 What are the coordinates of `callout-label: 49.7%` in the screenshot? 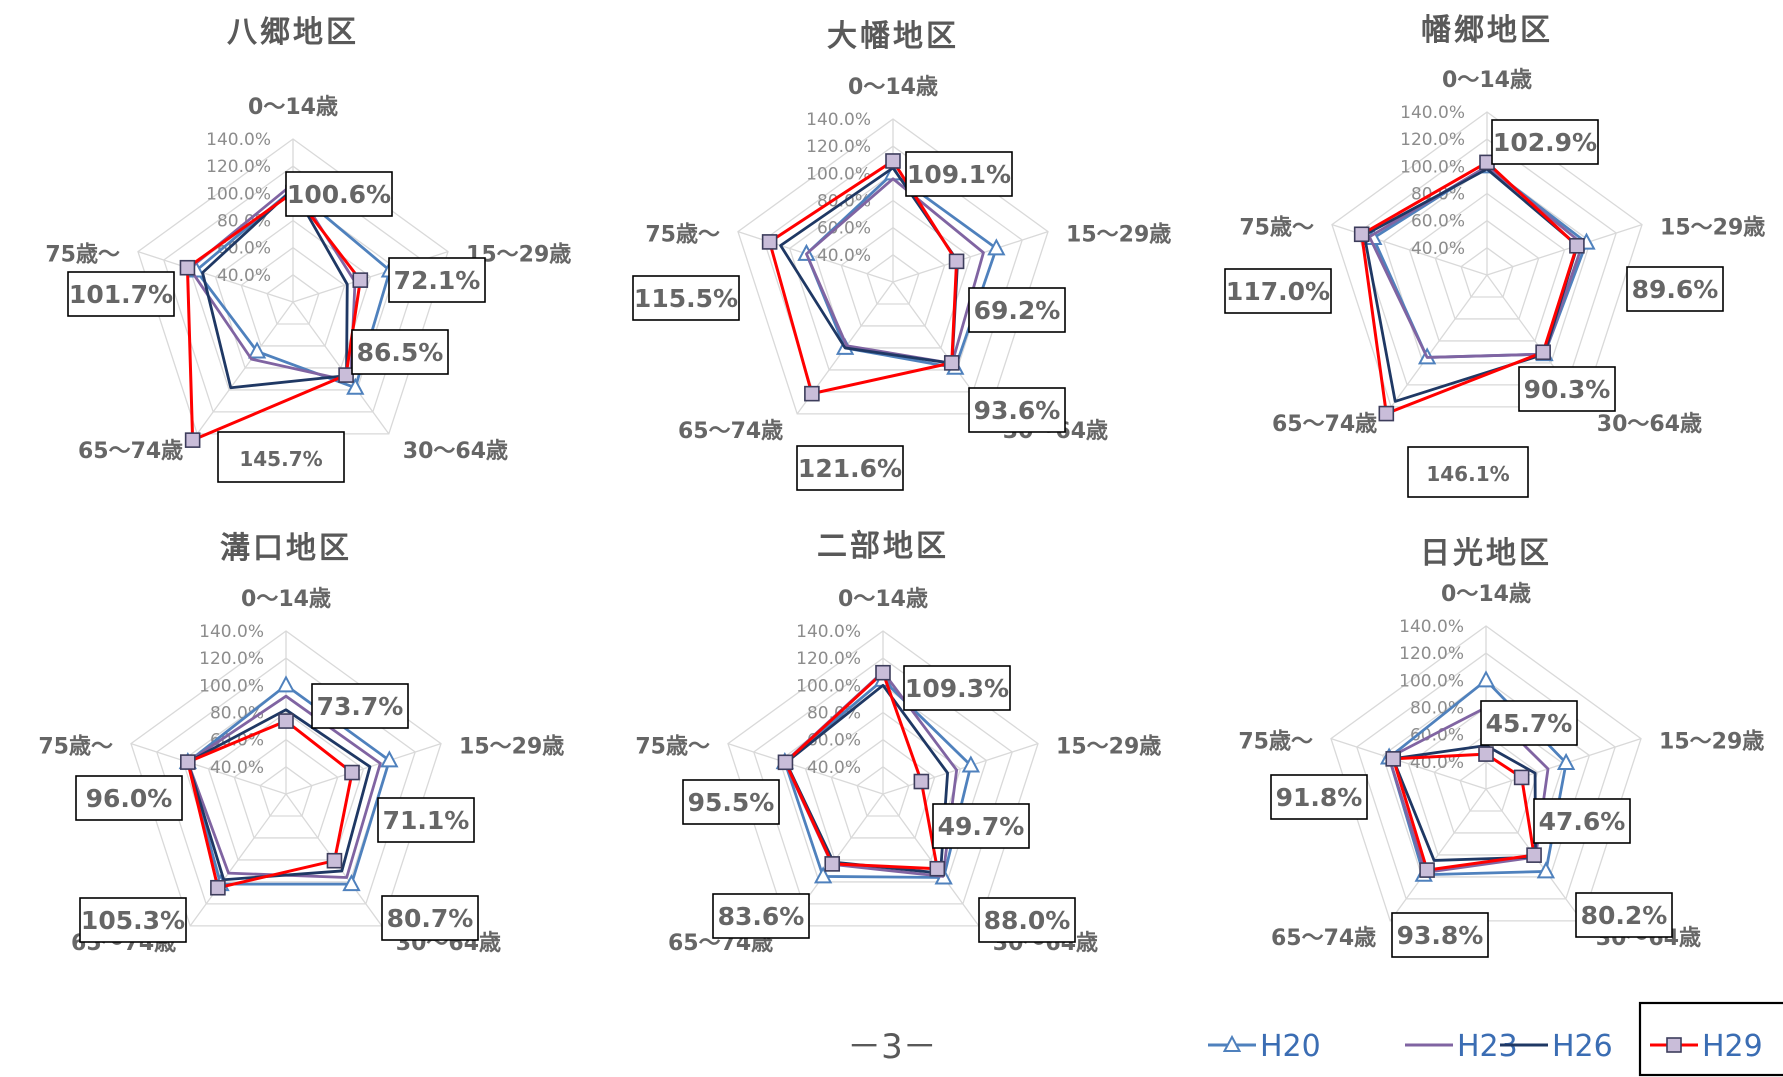 It's located at (981, 826).